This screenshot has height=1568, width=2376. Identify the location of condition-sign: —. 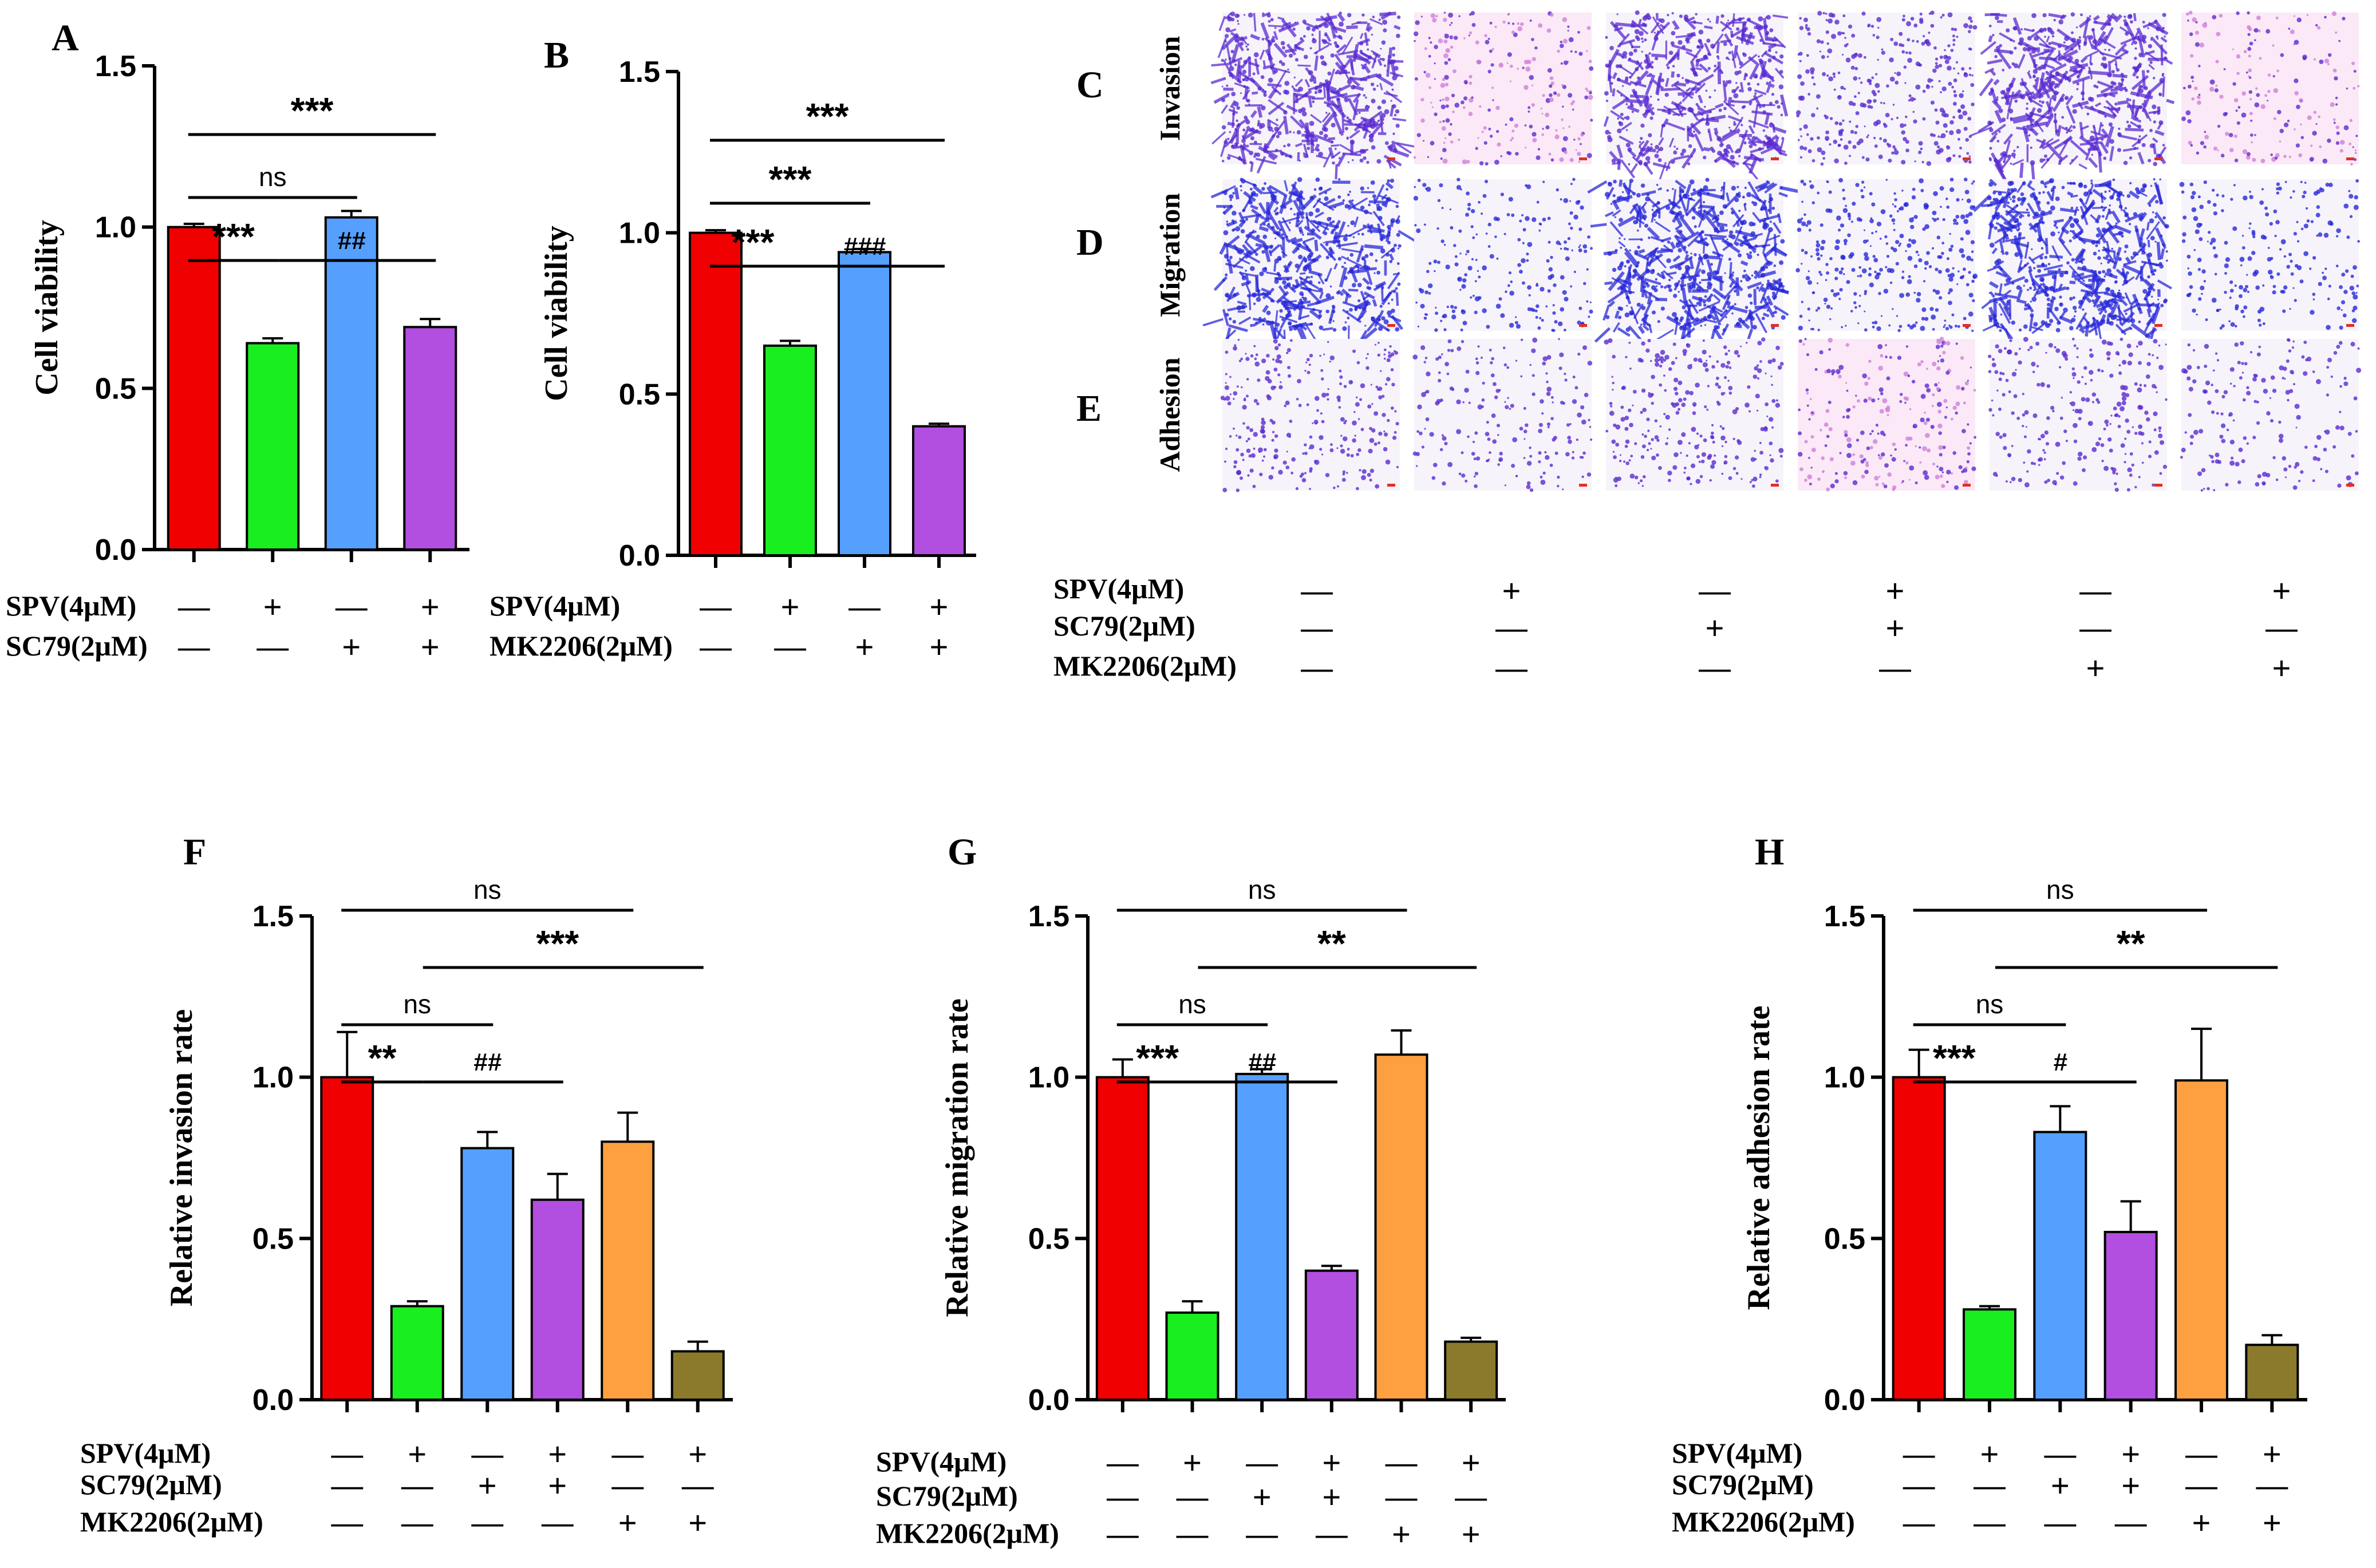
(1123, 1462).